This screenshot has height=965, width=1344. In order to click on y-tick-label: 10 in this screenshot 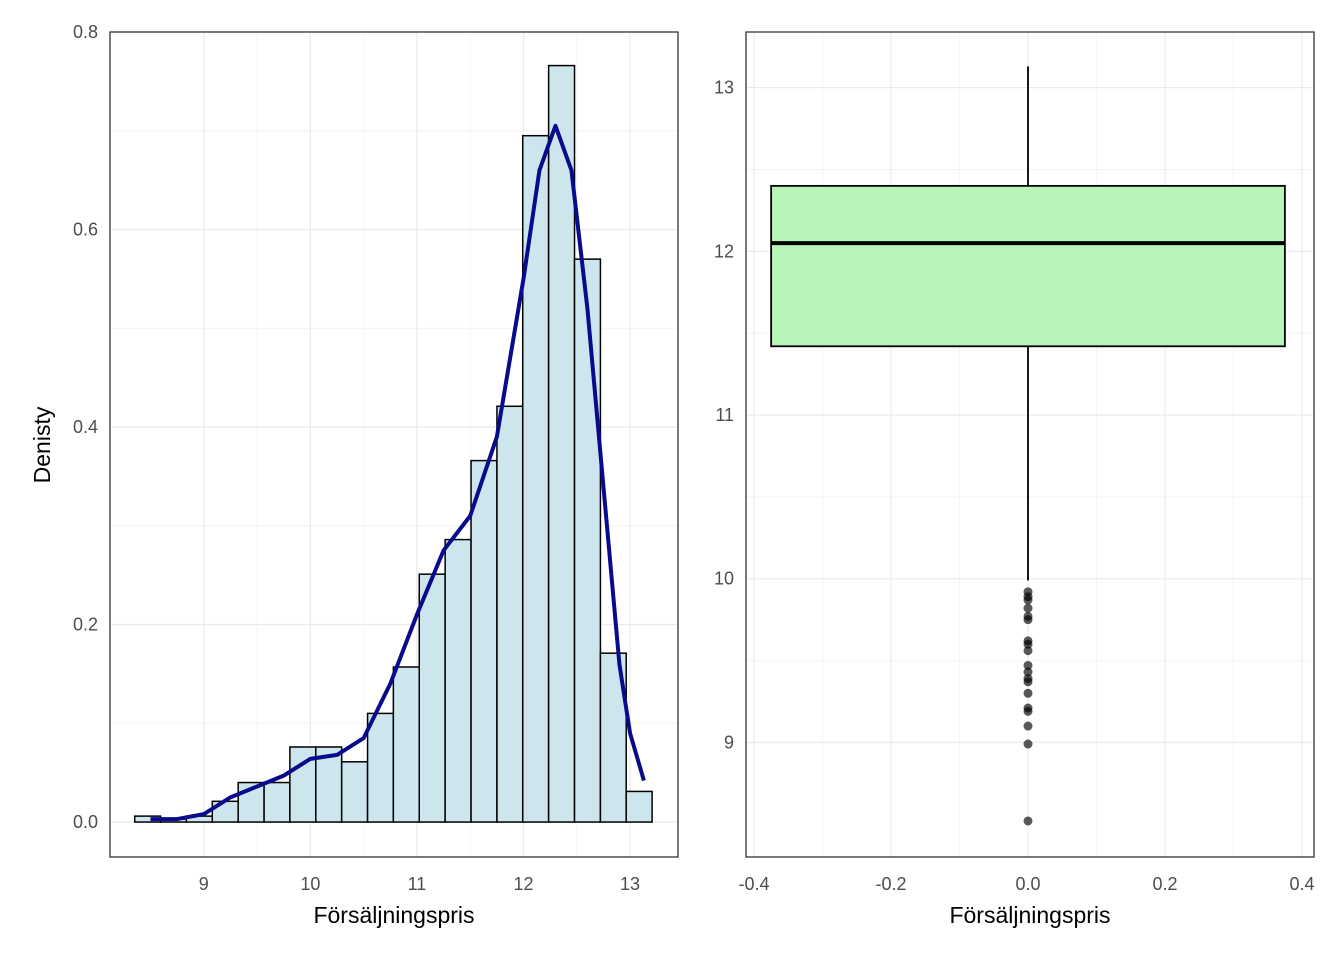, I will do `click(724, 579)`.